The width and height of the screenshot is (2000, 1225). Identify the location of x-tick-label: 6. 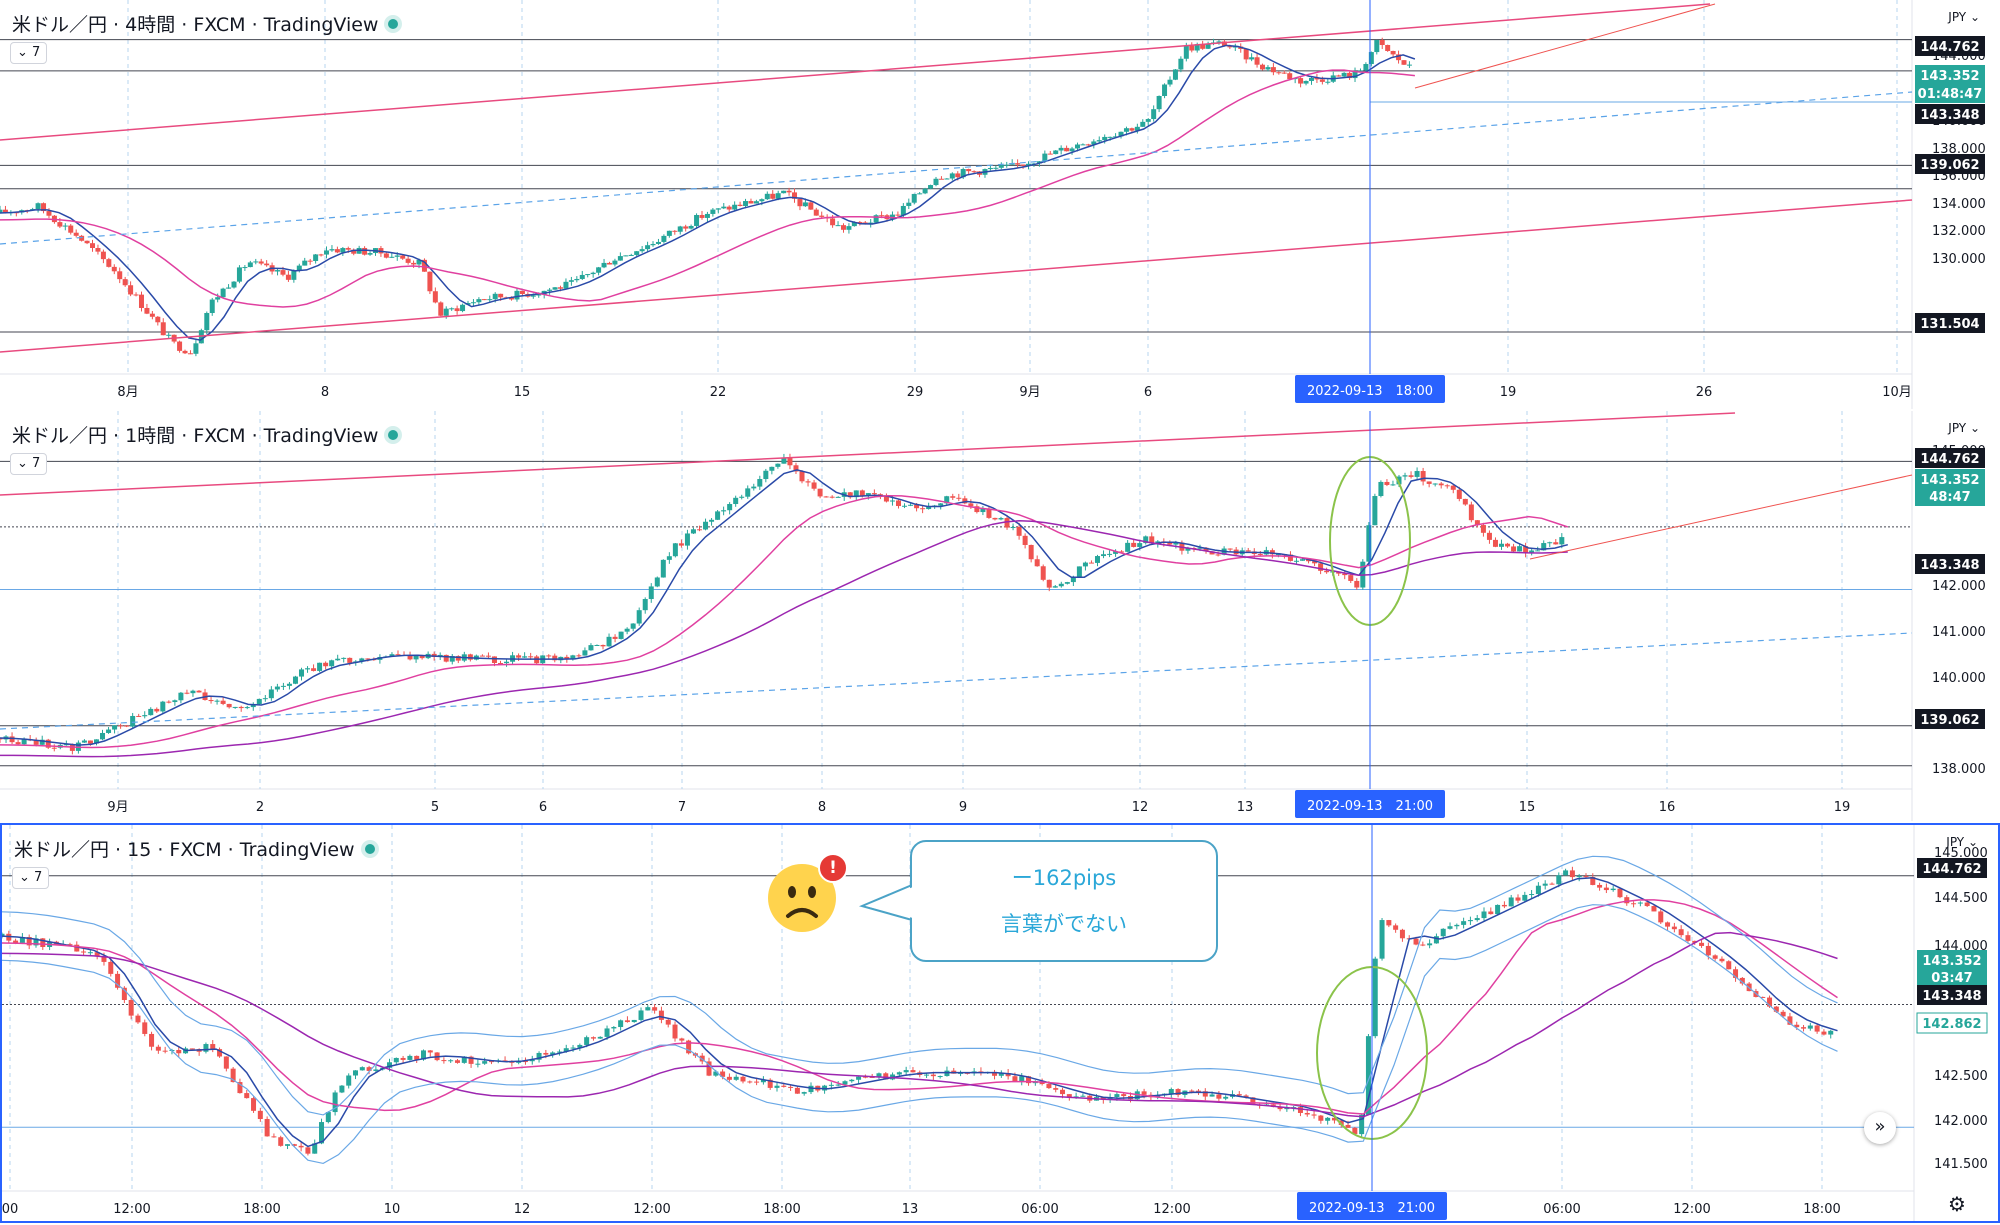
(1148, 392).